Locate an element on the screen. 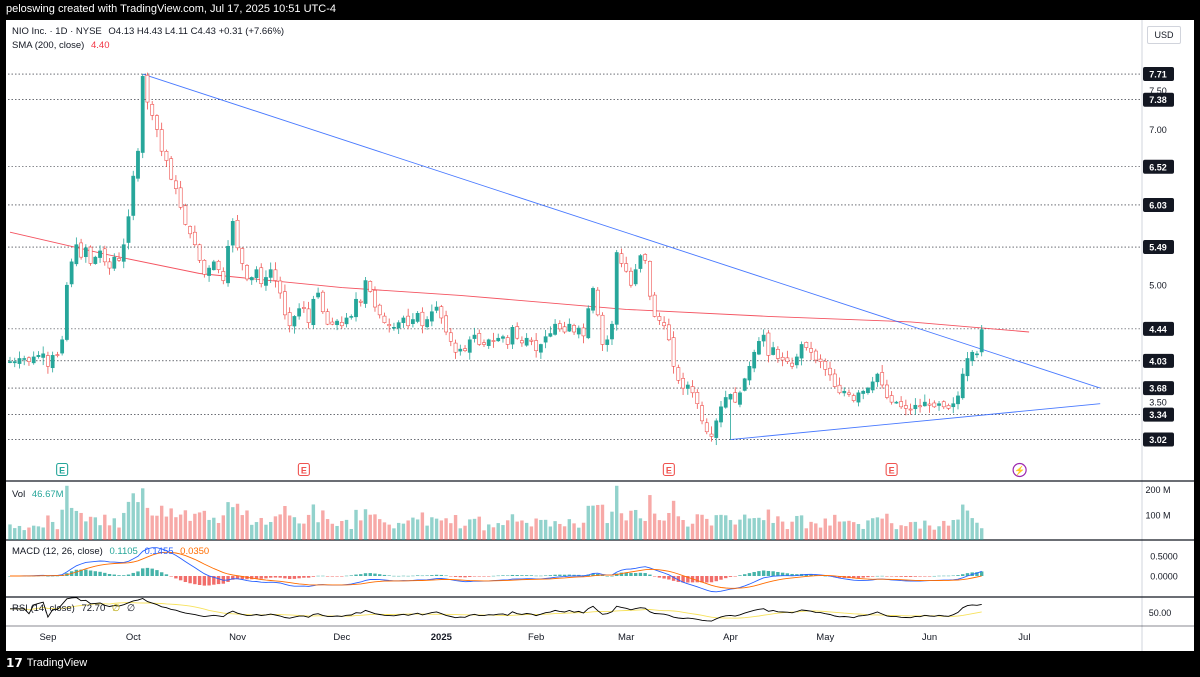  macd-tick-label: 0.5000 is located at coordinates (1164, 557).